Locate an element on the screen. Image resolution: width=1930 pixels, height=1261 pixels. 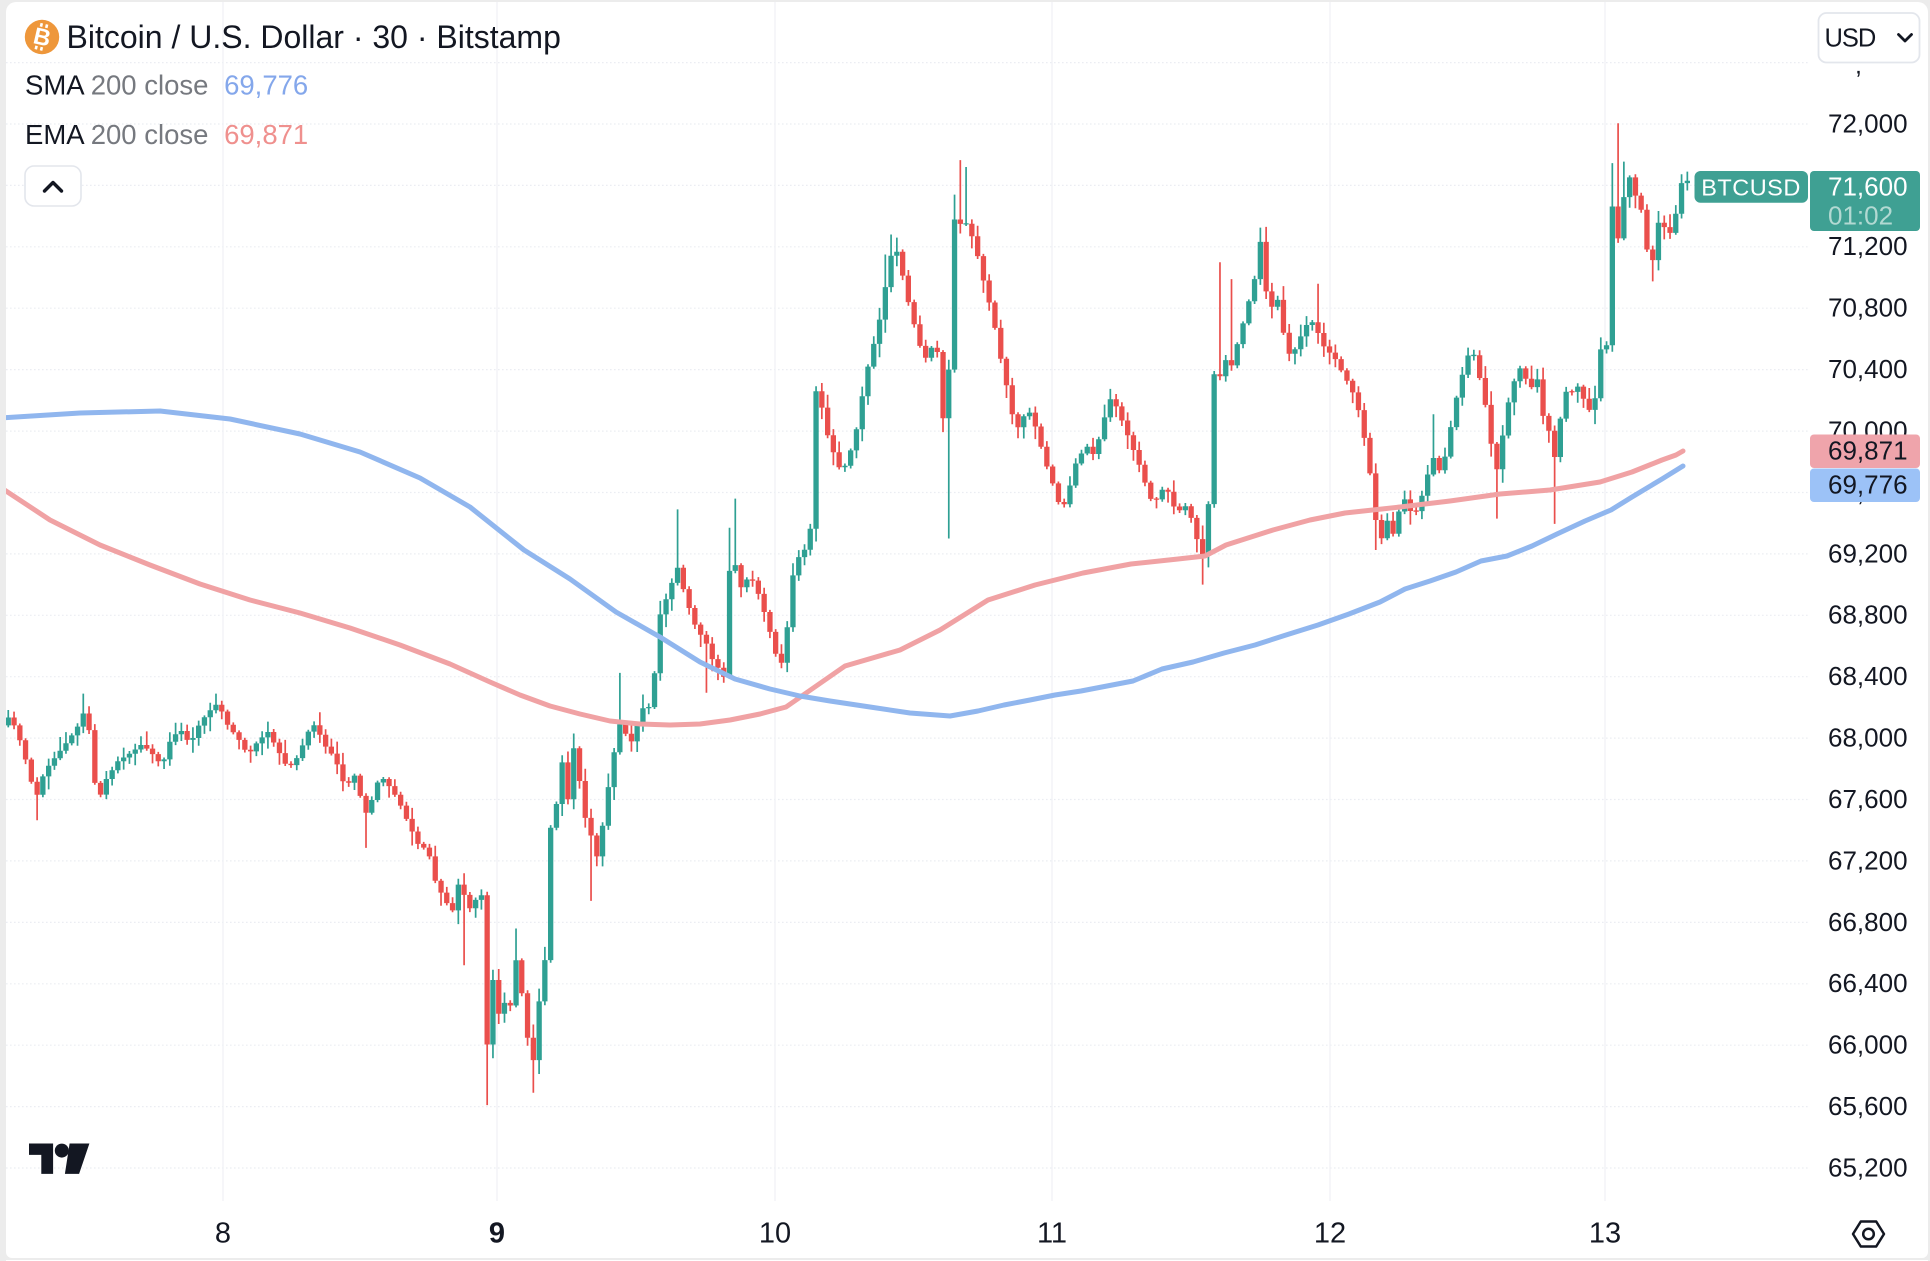
svg-text: USD is located at coordinates (1850, 39).